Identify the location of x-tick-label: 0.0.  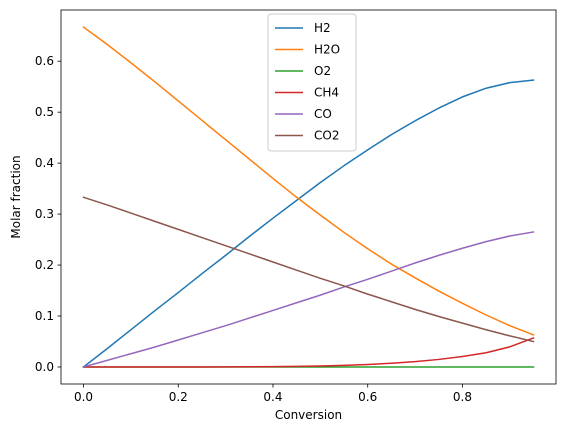
(83, 397).